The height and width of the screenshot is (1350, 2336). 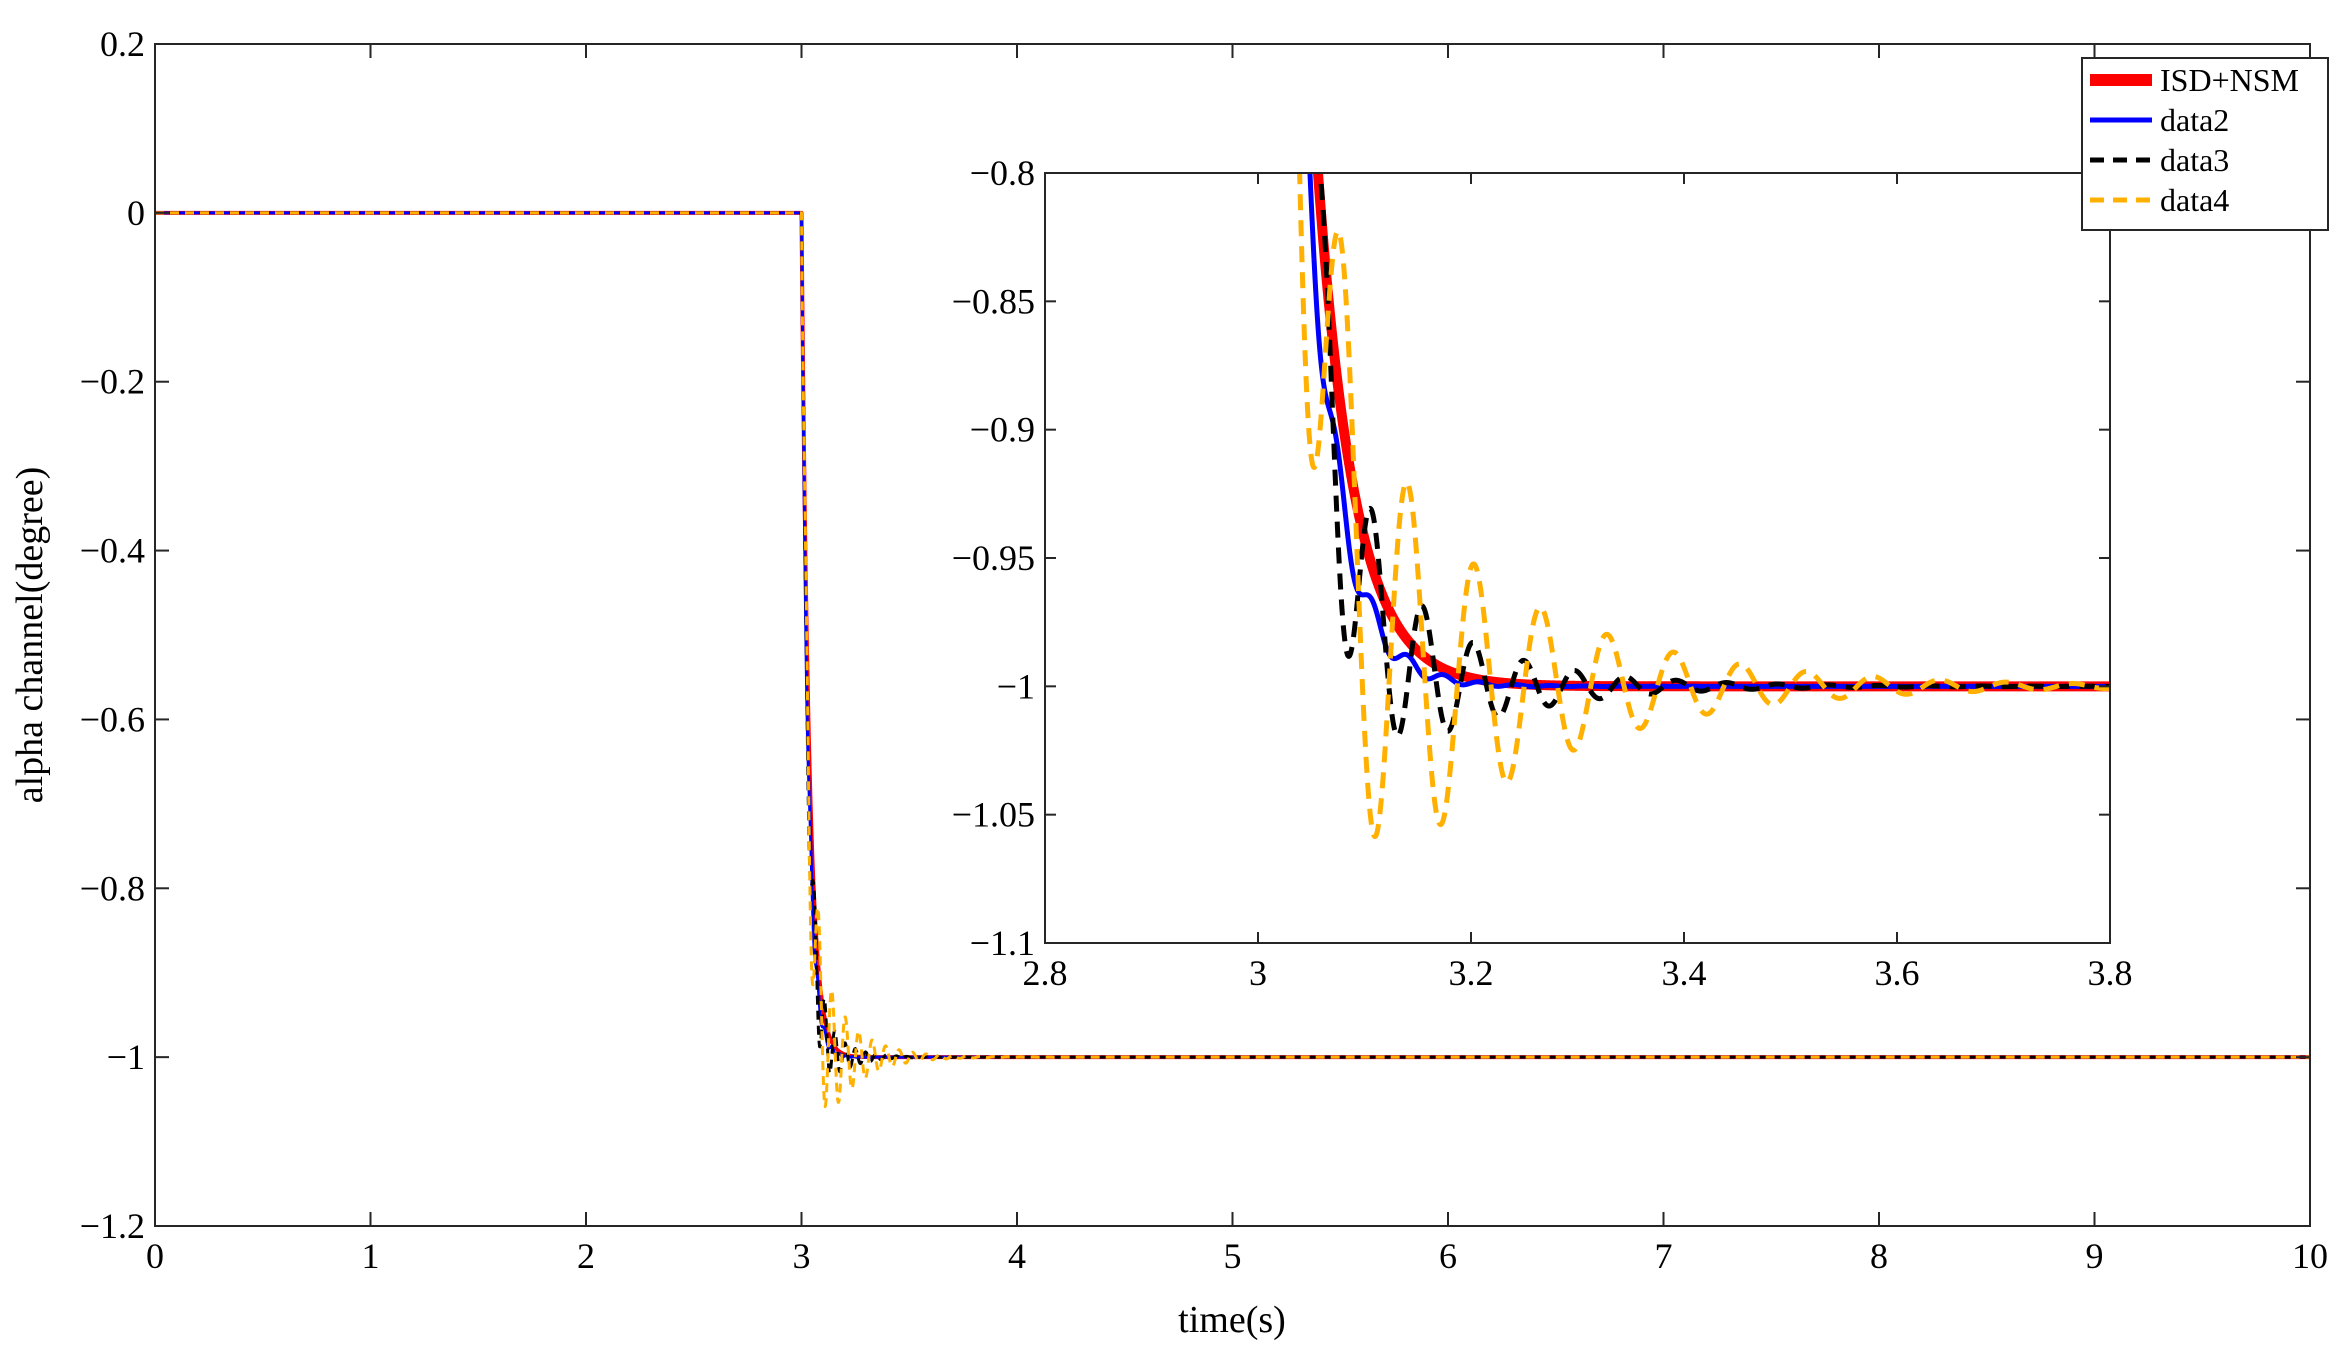 I want to click on inset-y-tick-label: −1, so click(x=1016, y=686).